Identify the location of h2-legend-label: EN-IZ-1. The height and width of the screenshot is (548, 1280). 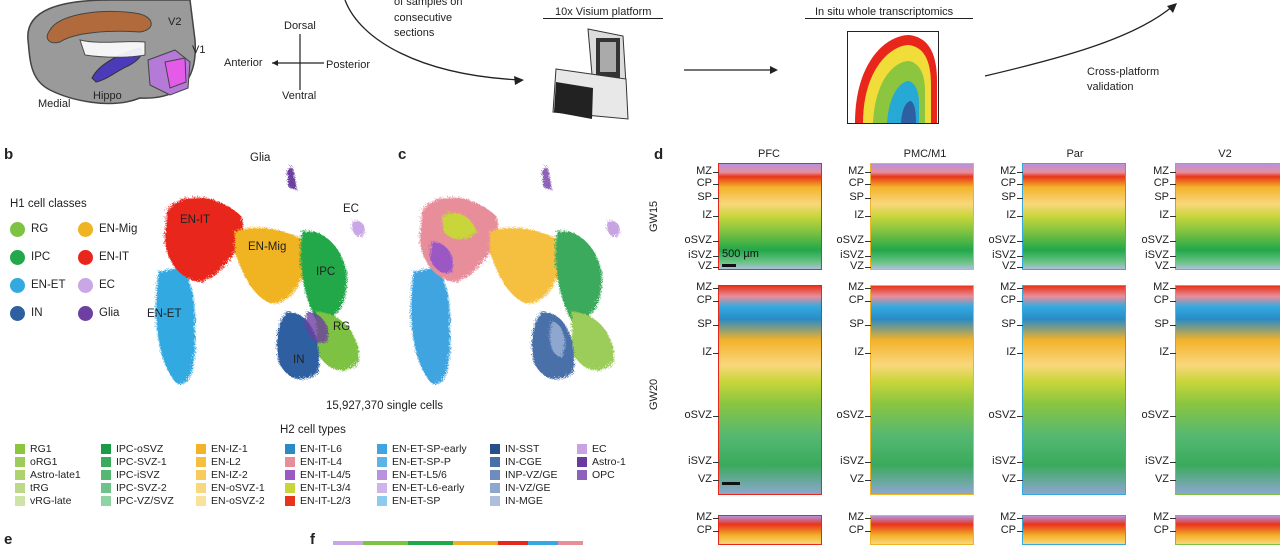
(229, 449).